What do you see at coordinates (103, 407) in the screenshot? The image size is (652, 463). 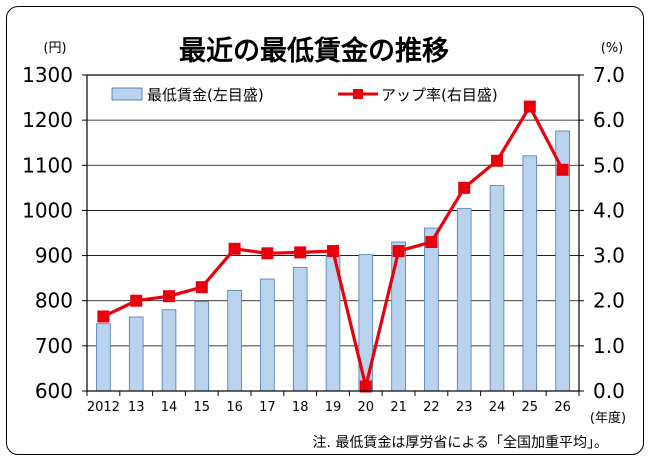 I see `x-tick-label: 2012` at bounding box center [103, 407].